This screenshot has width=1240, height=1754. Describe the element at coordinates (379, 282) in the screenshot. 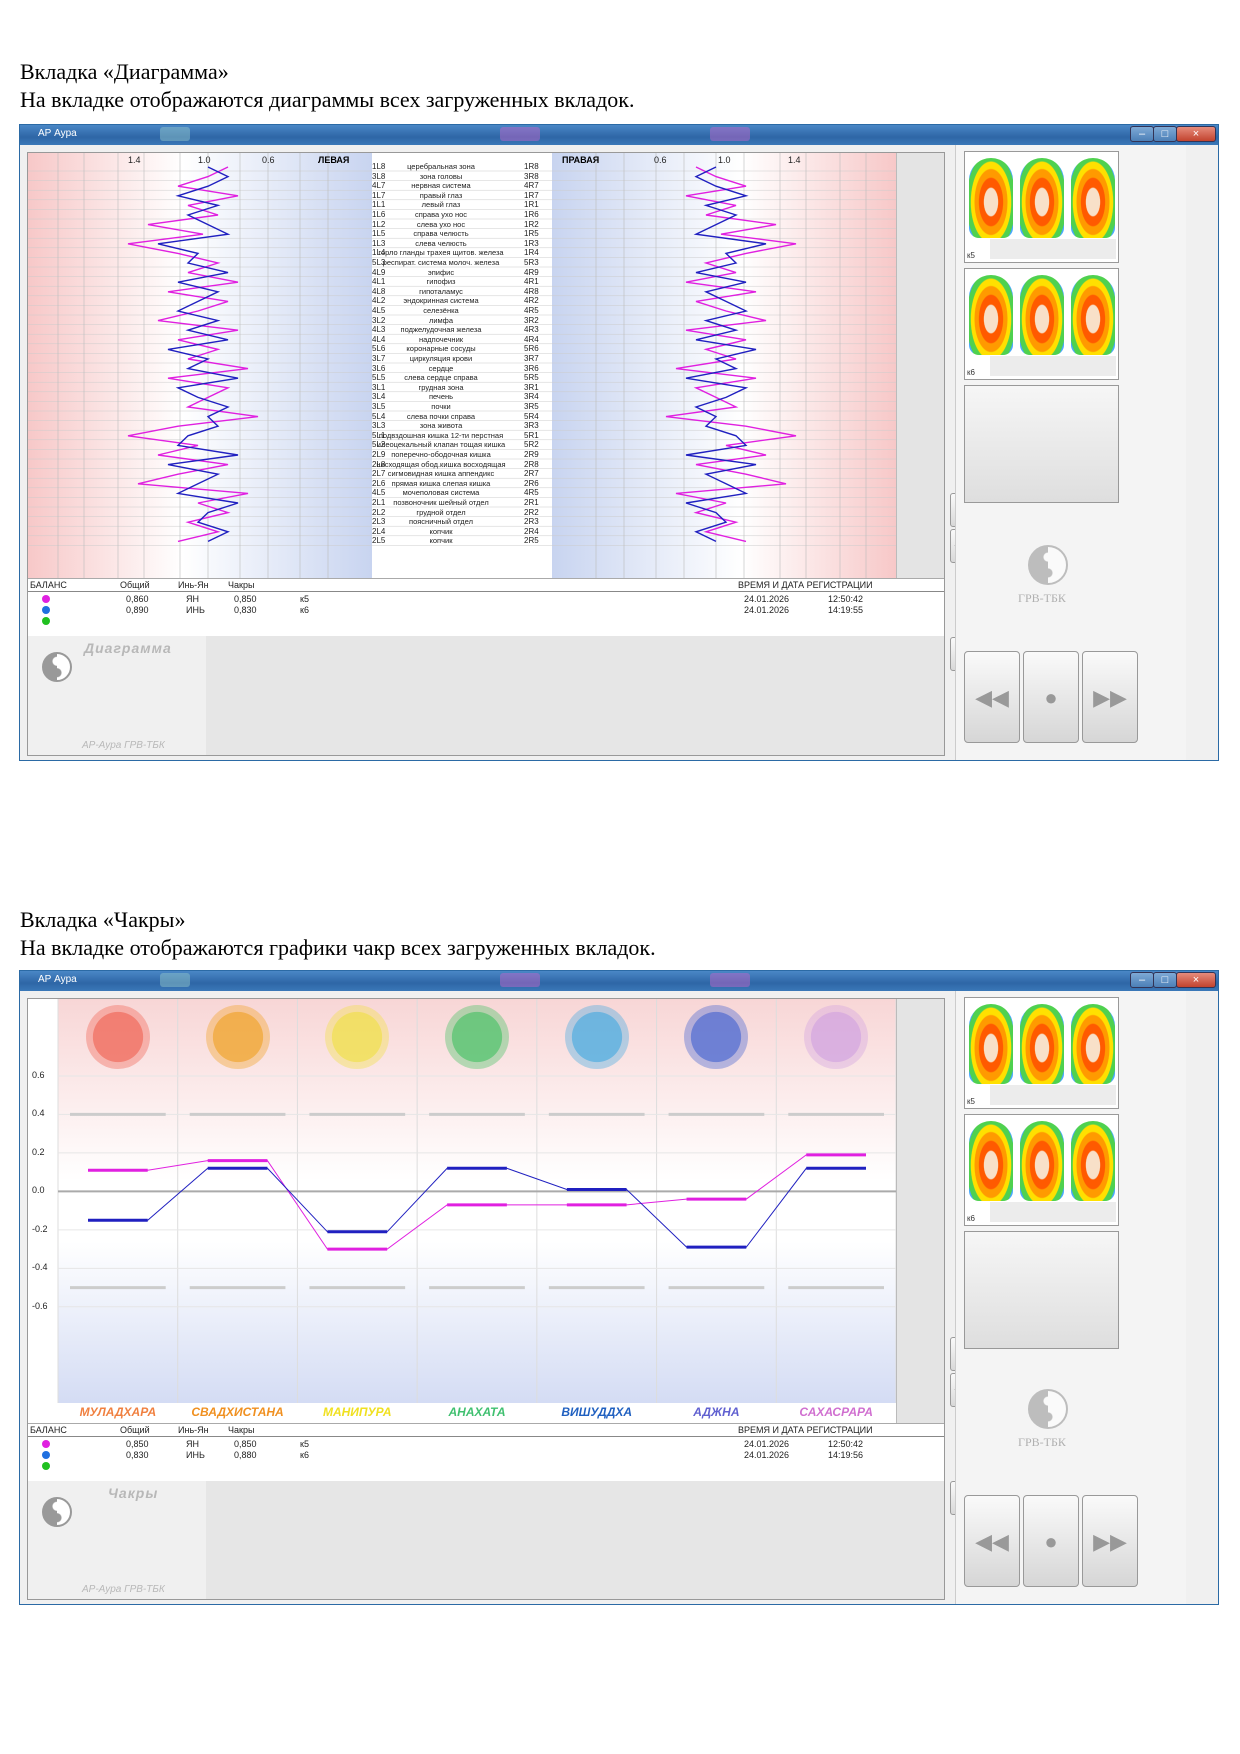

I see `organ-code-left: 4L1` at that location.